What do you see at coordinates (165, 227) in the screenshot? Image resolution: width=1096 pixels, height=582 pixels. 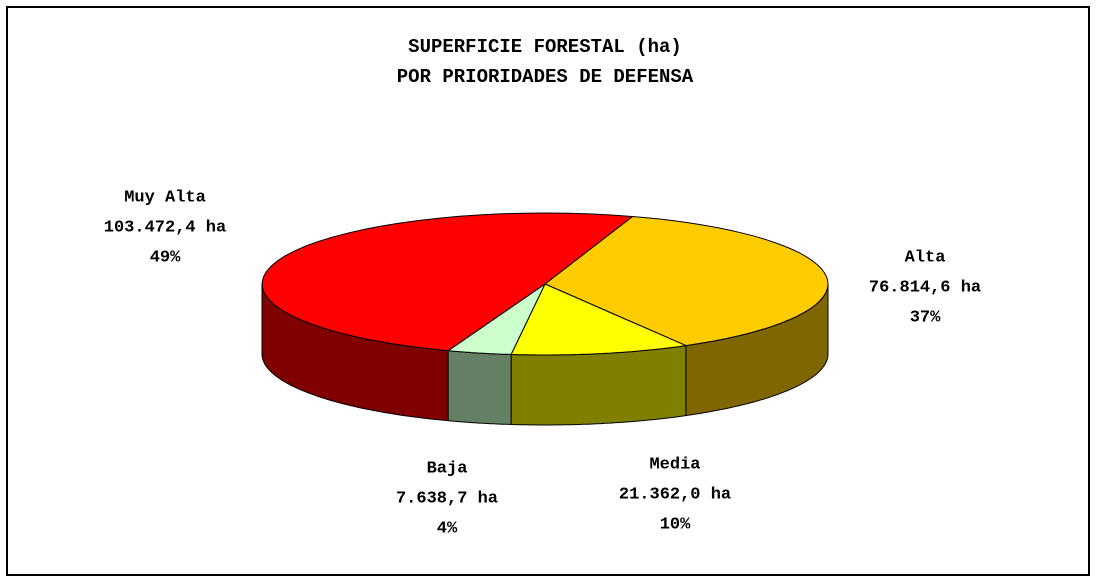 I see `value-label: 103.472,4 ha` at bounding box center [165, 227].